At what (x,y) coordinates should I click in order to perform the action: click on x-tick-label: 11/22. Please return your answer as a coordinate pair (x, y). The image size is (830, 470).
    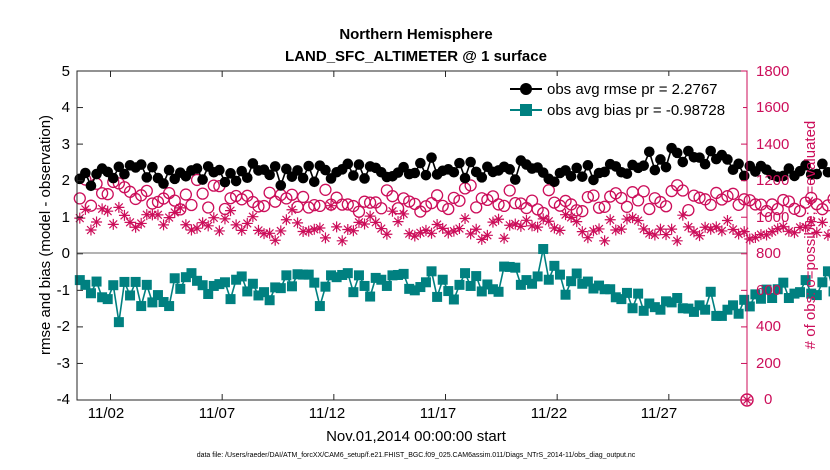
    Looking at the image, I should click on (549, 413).